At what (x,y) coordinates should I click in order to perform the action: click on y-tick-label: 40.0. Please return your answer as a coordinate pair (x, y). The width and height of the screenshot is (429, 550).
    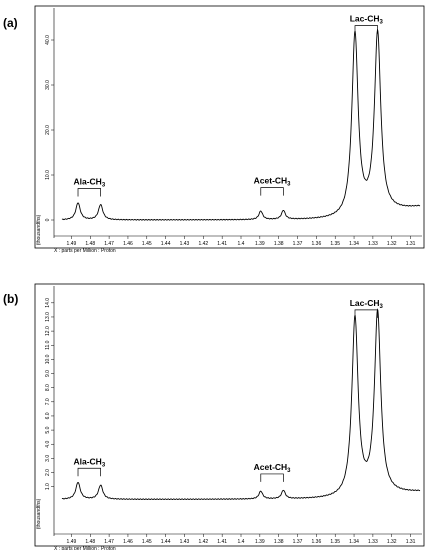
    Looking at the image, I should click on (48, 40).